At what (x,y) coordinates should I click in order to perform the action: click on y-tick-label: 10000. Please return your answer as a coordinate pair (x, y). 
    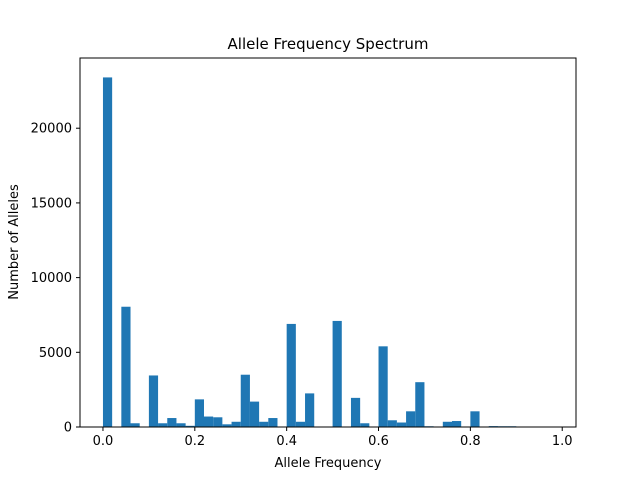
    Looking at the image, I should click on (51, 278).